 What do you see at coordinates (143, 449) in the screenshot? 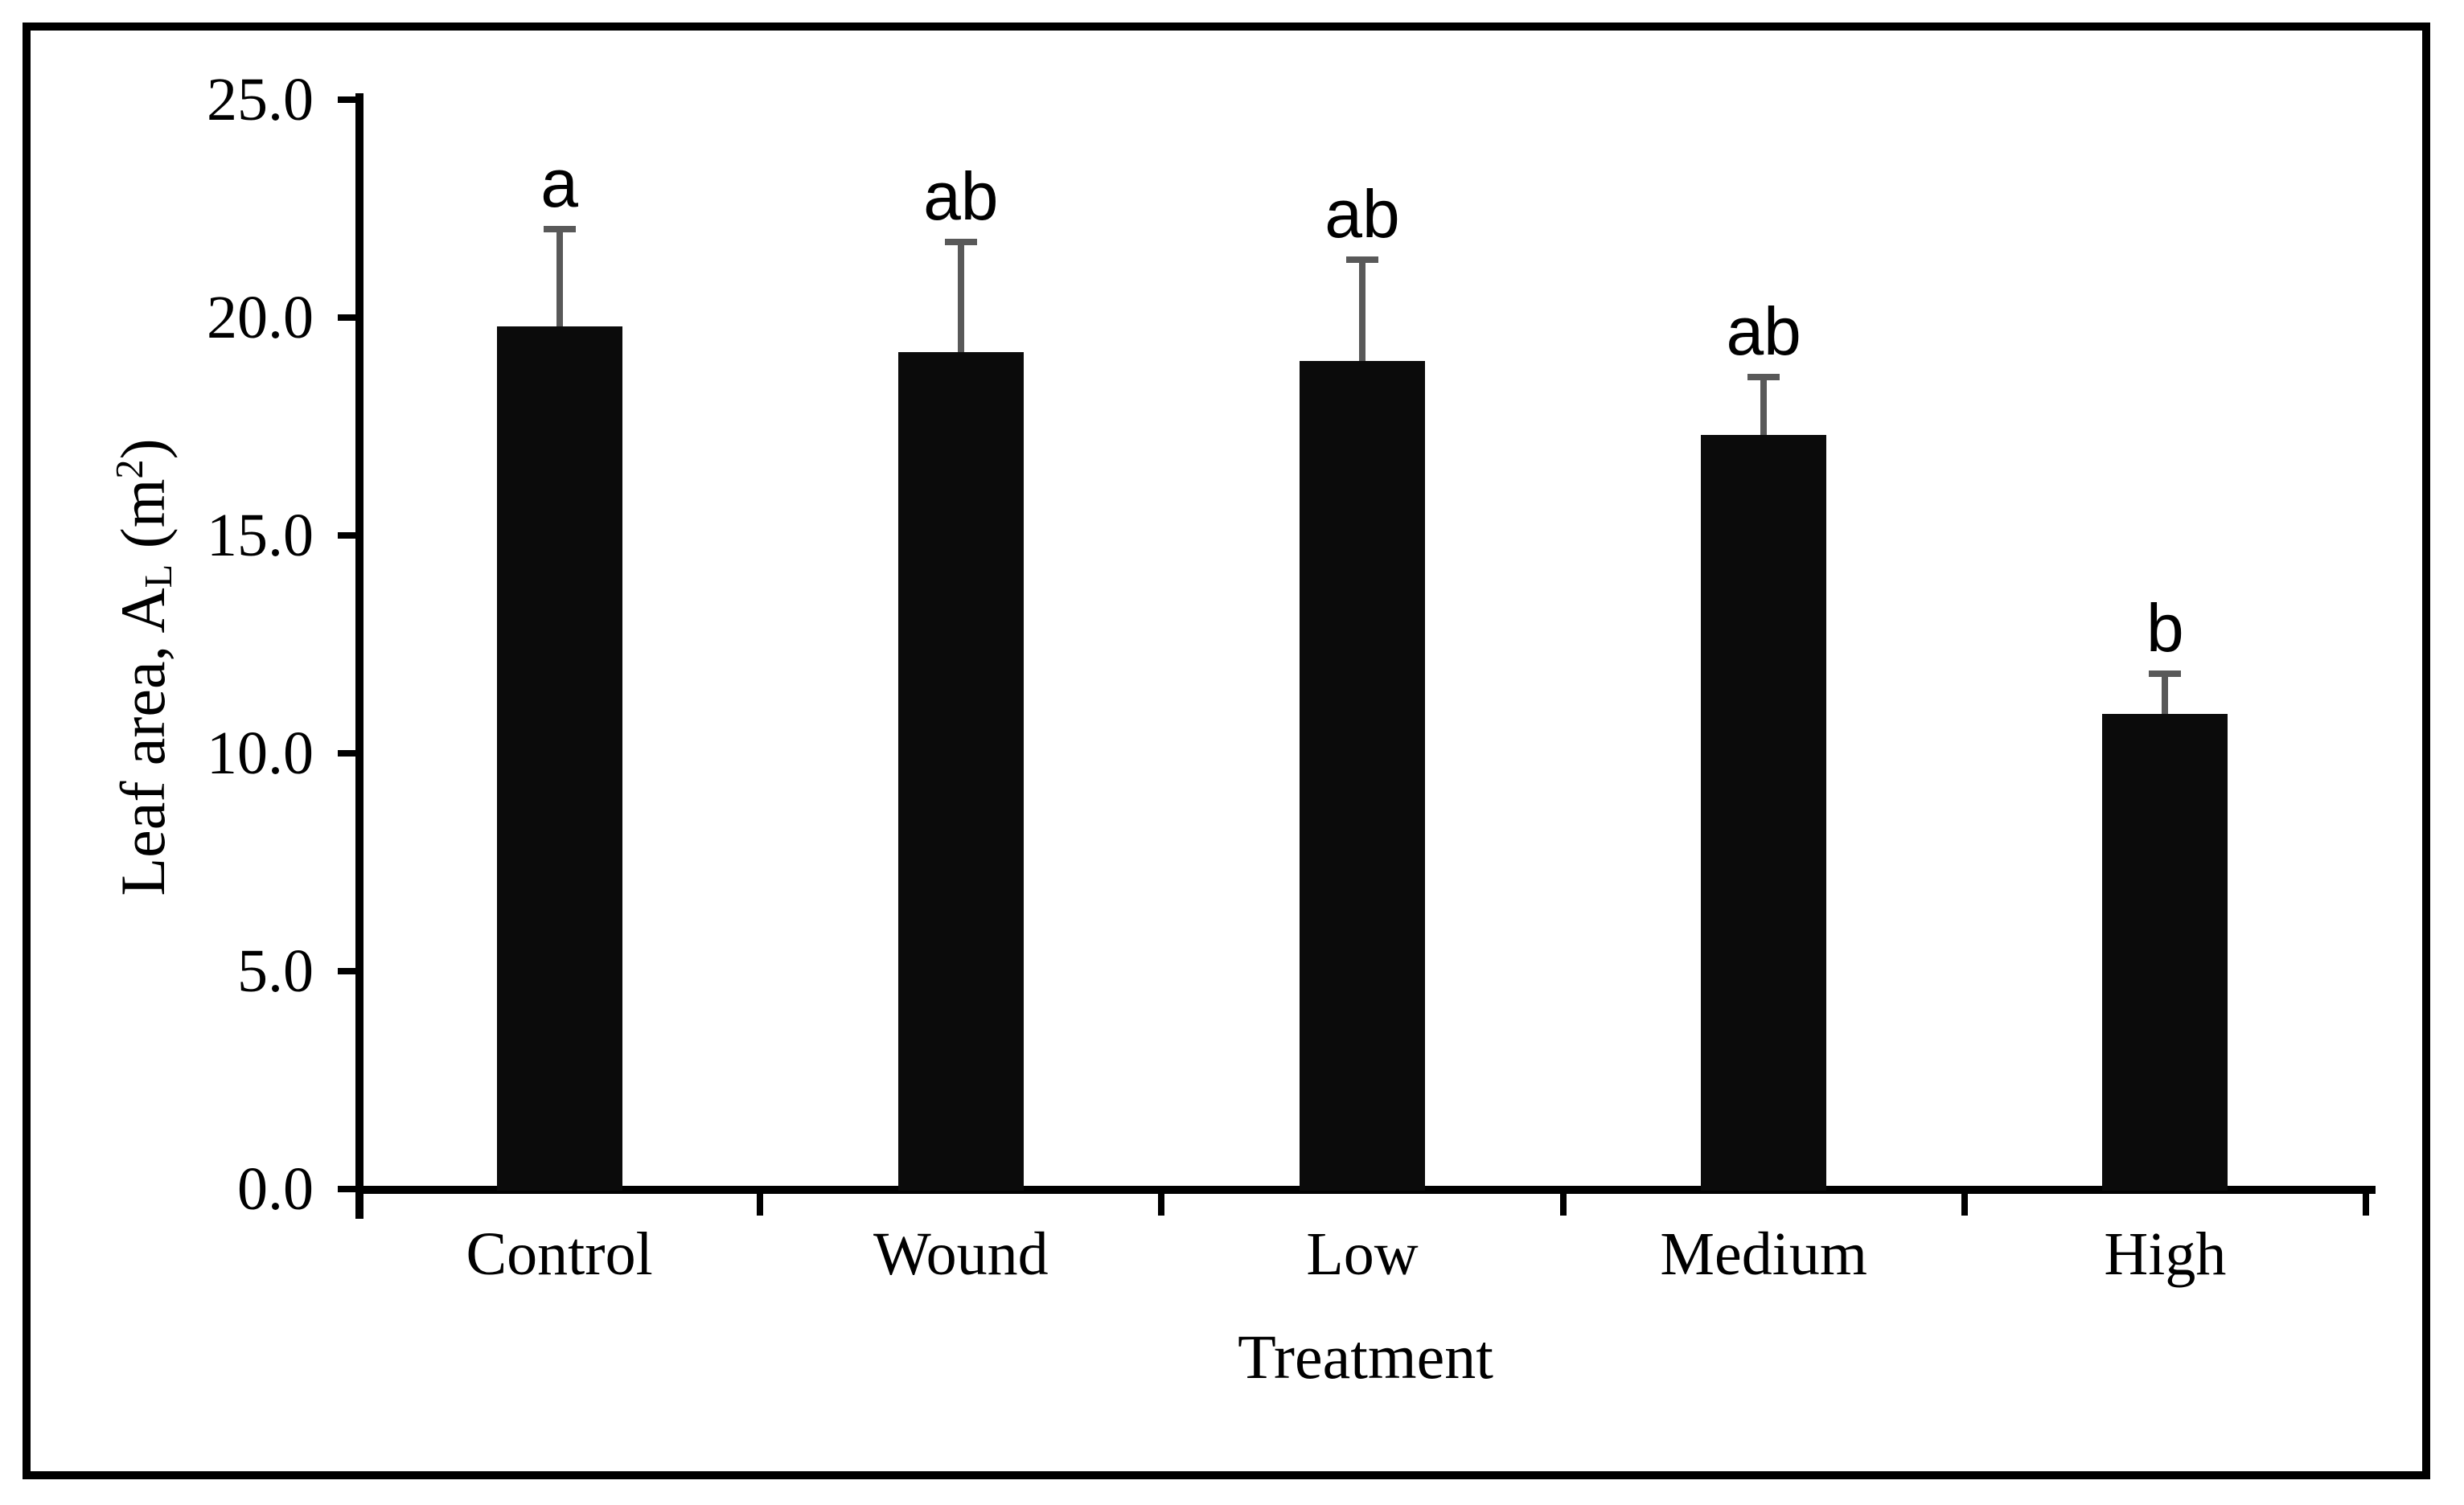
I see `y-axis-title-part: )` at bounding box center [143, 449].